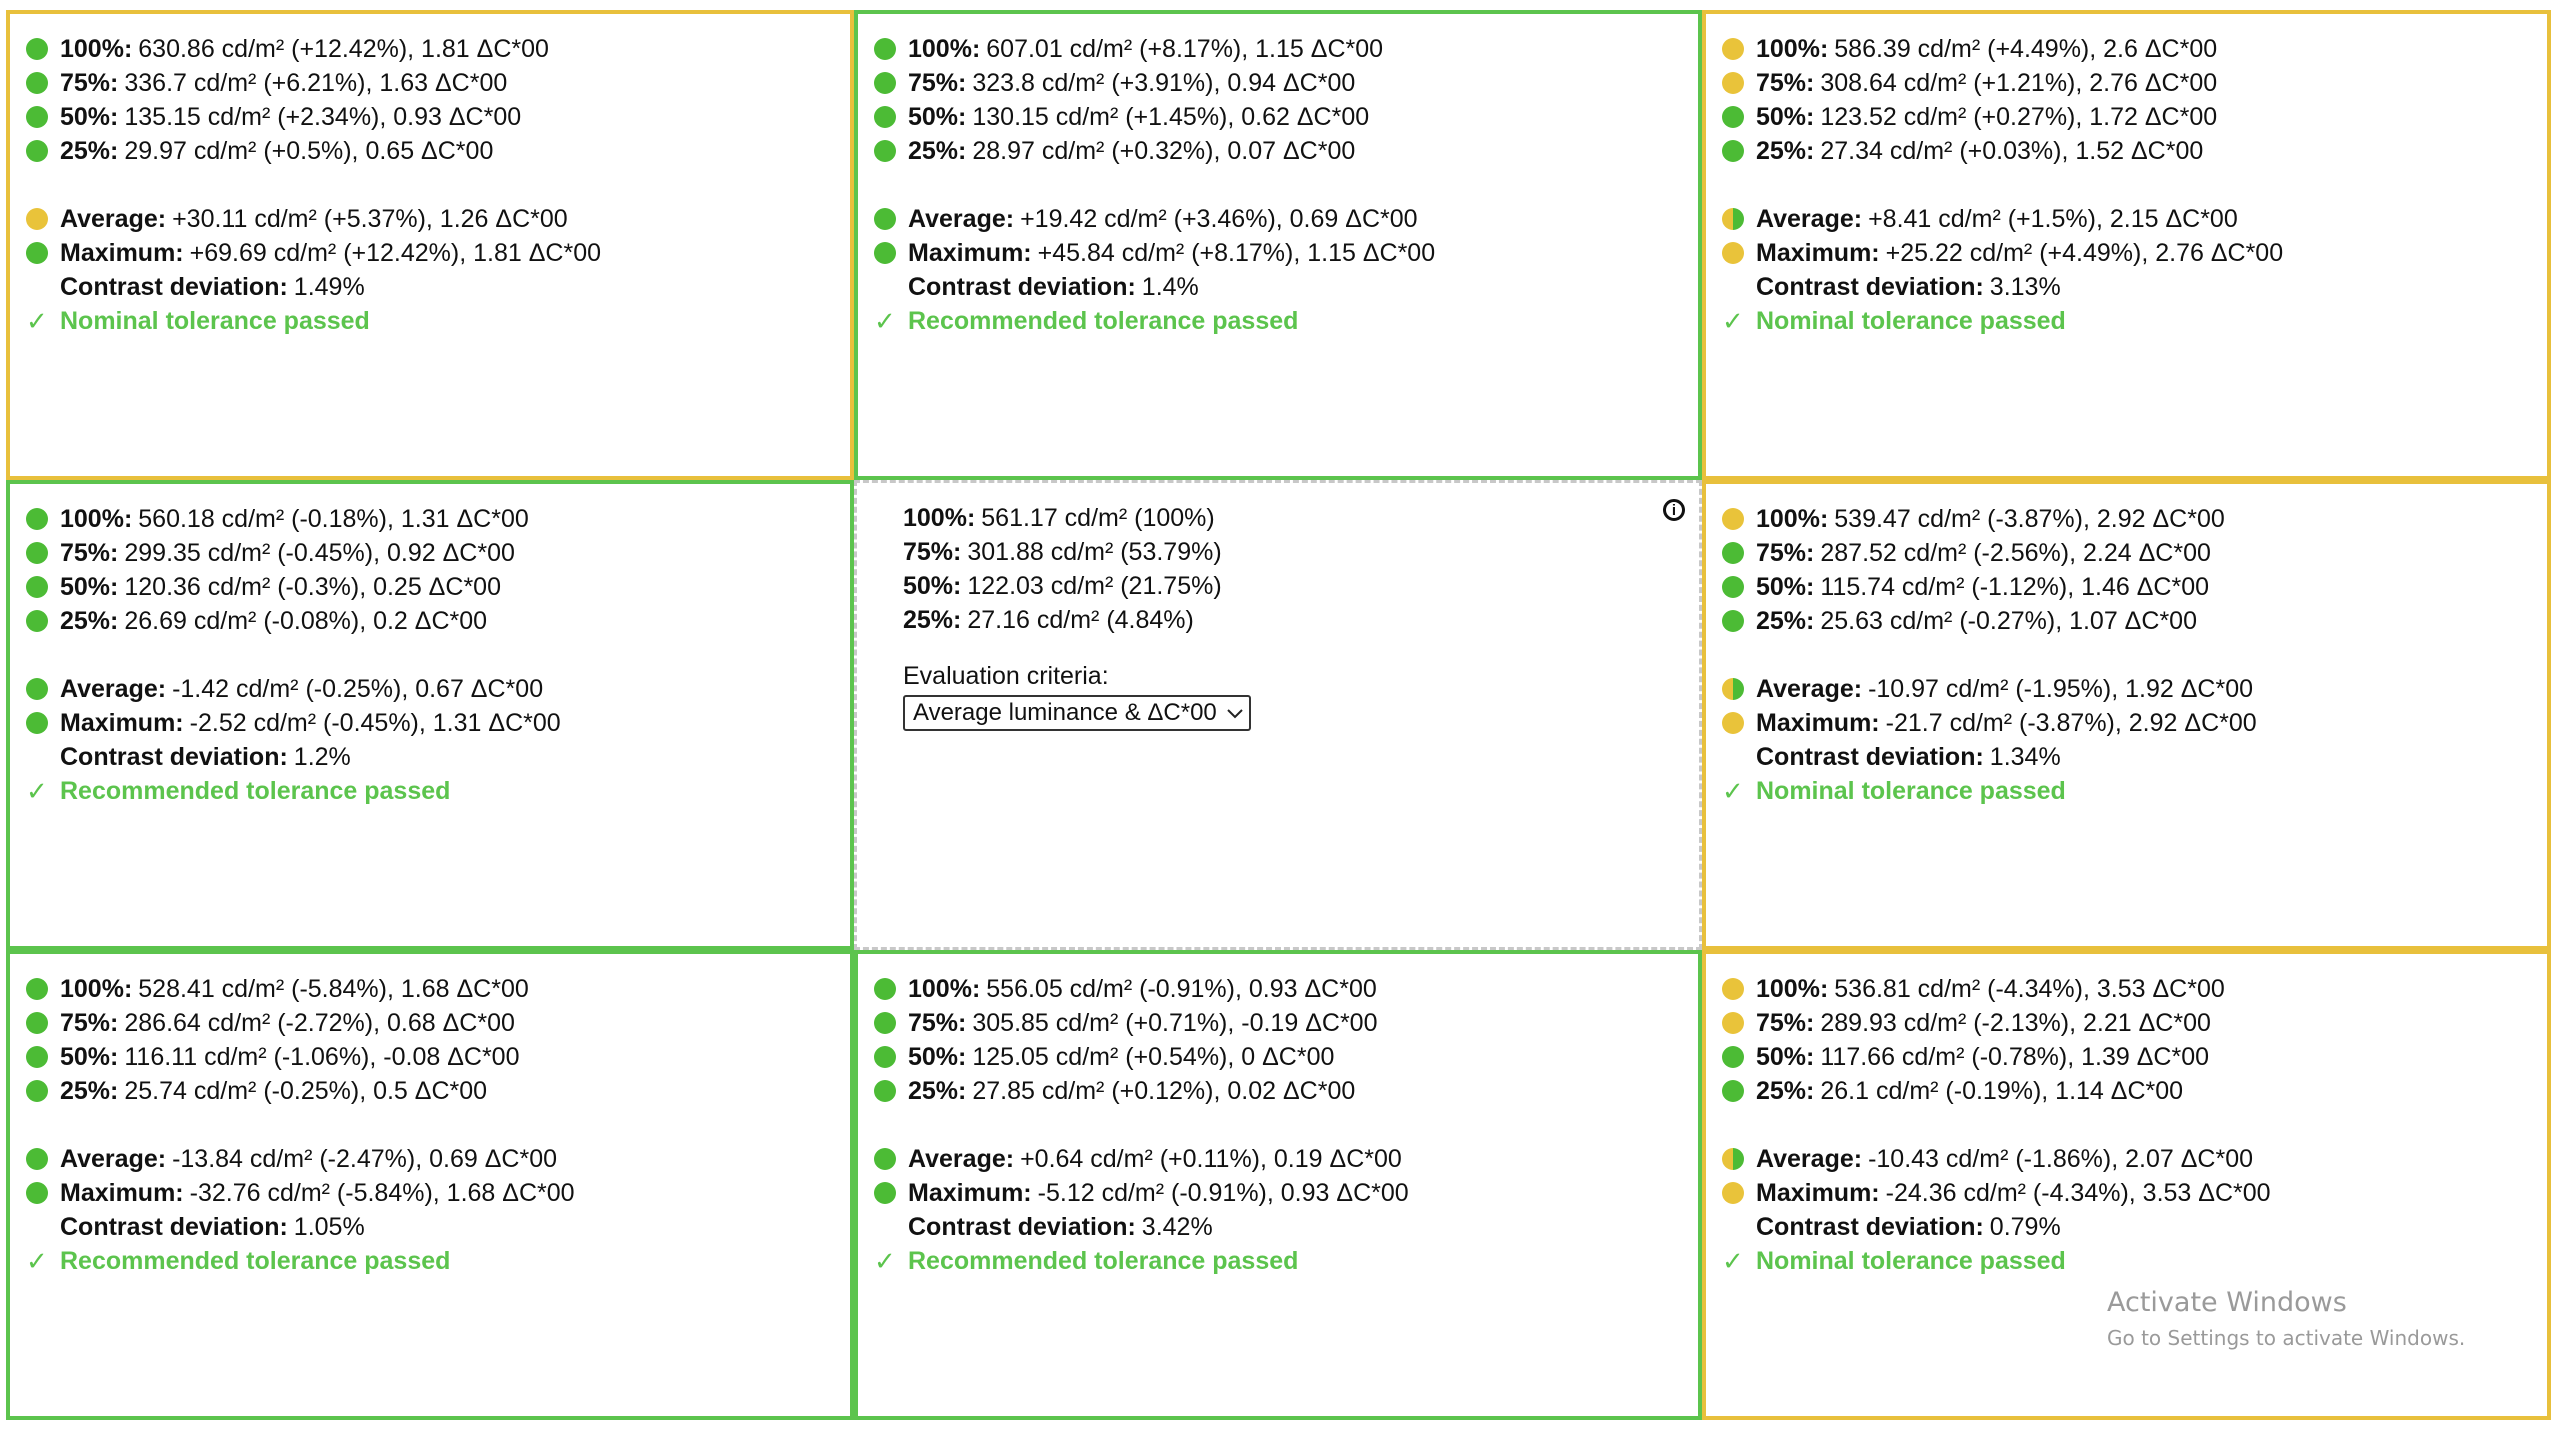 Image resolution: width=2557 pixels, height=1429 pixels. Describe the element at coordinates (1077, 713) in the screenshot. I see `evaluation-criteria-select: Average luminance & ΔC*00` at that location.